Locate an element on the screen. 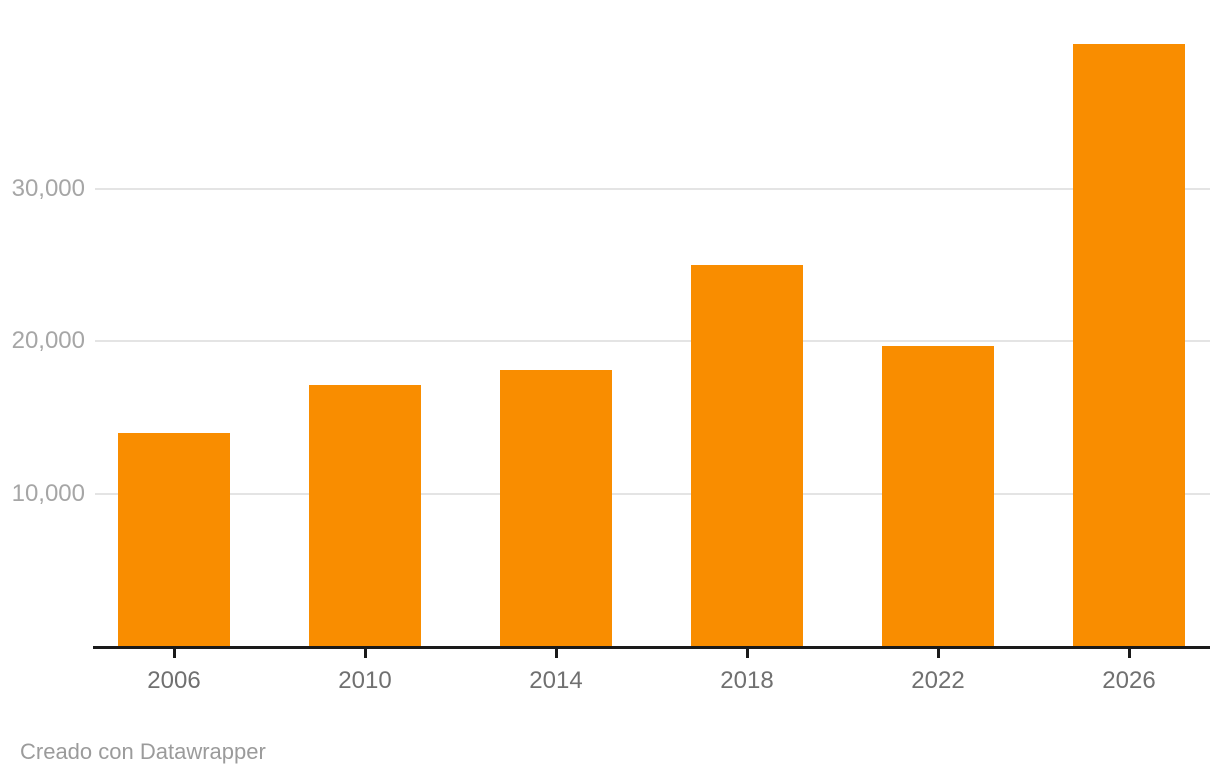 This screenshot has height=780, width=1220. x-axis-tick-label: 2022 is located at coordinates (938, 680).